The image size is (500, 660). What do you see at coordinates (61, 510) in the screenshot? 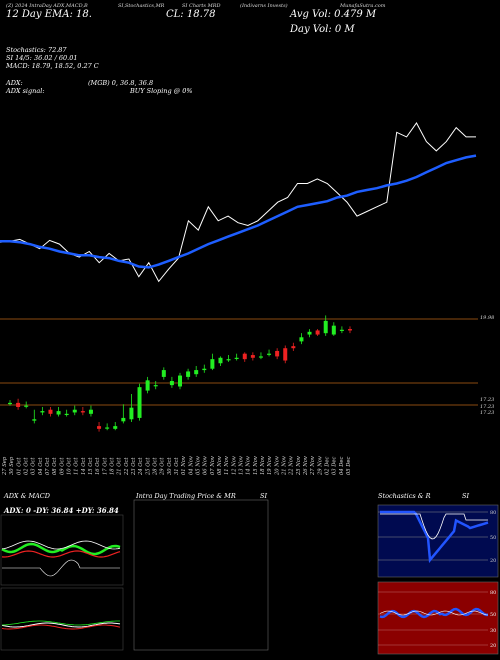
I see `adx-panel-readout: ADX: 0 -DY: 36.84 +DY: 36.84` at bounding box center [61, 510].